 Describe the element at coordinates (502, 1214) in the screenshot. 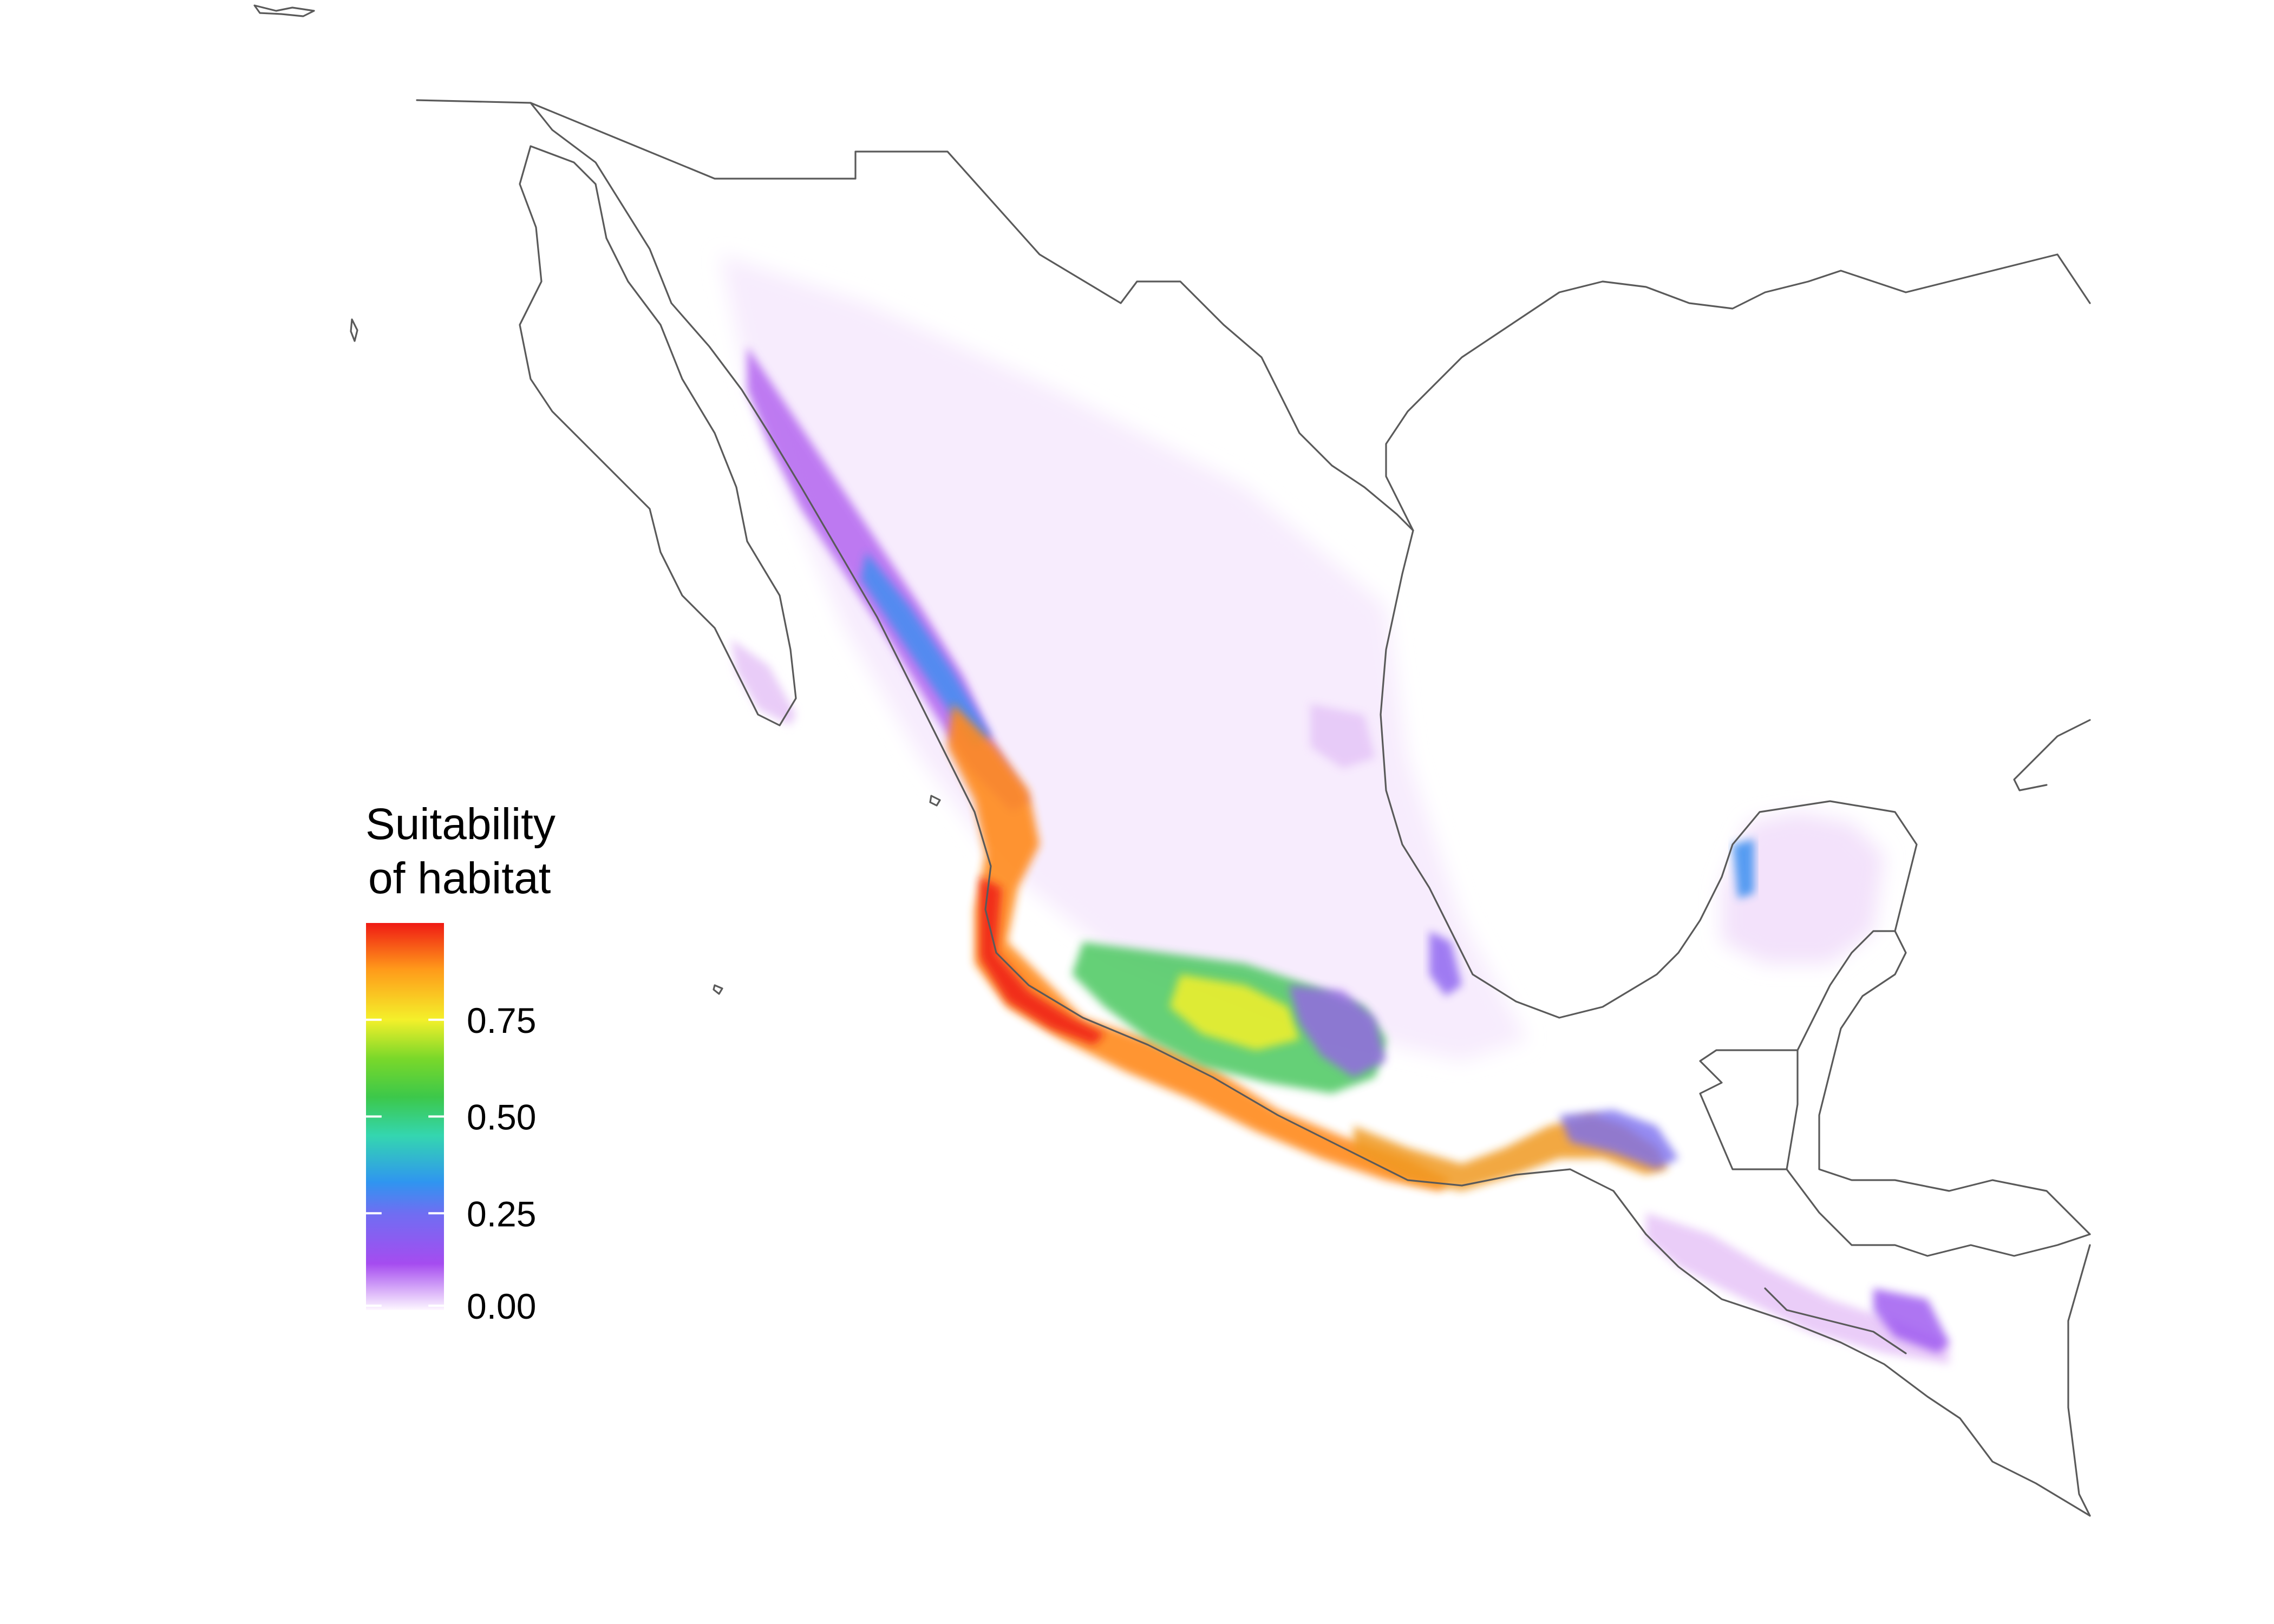

I see `legend-tick-label: 0.25` at that location.